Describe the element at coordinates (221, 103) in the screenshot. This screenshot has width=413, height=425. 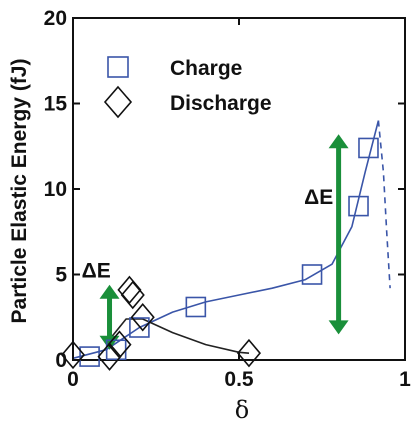
I see `legend-label: Discharge` at that location.